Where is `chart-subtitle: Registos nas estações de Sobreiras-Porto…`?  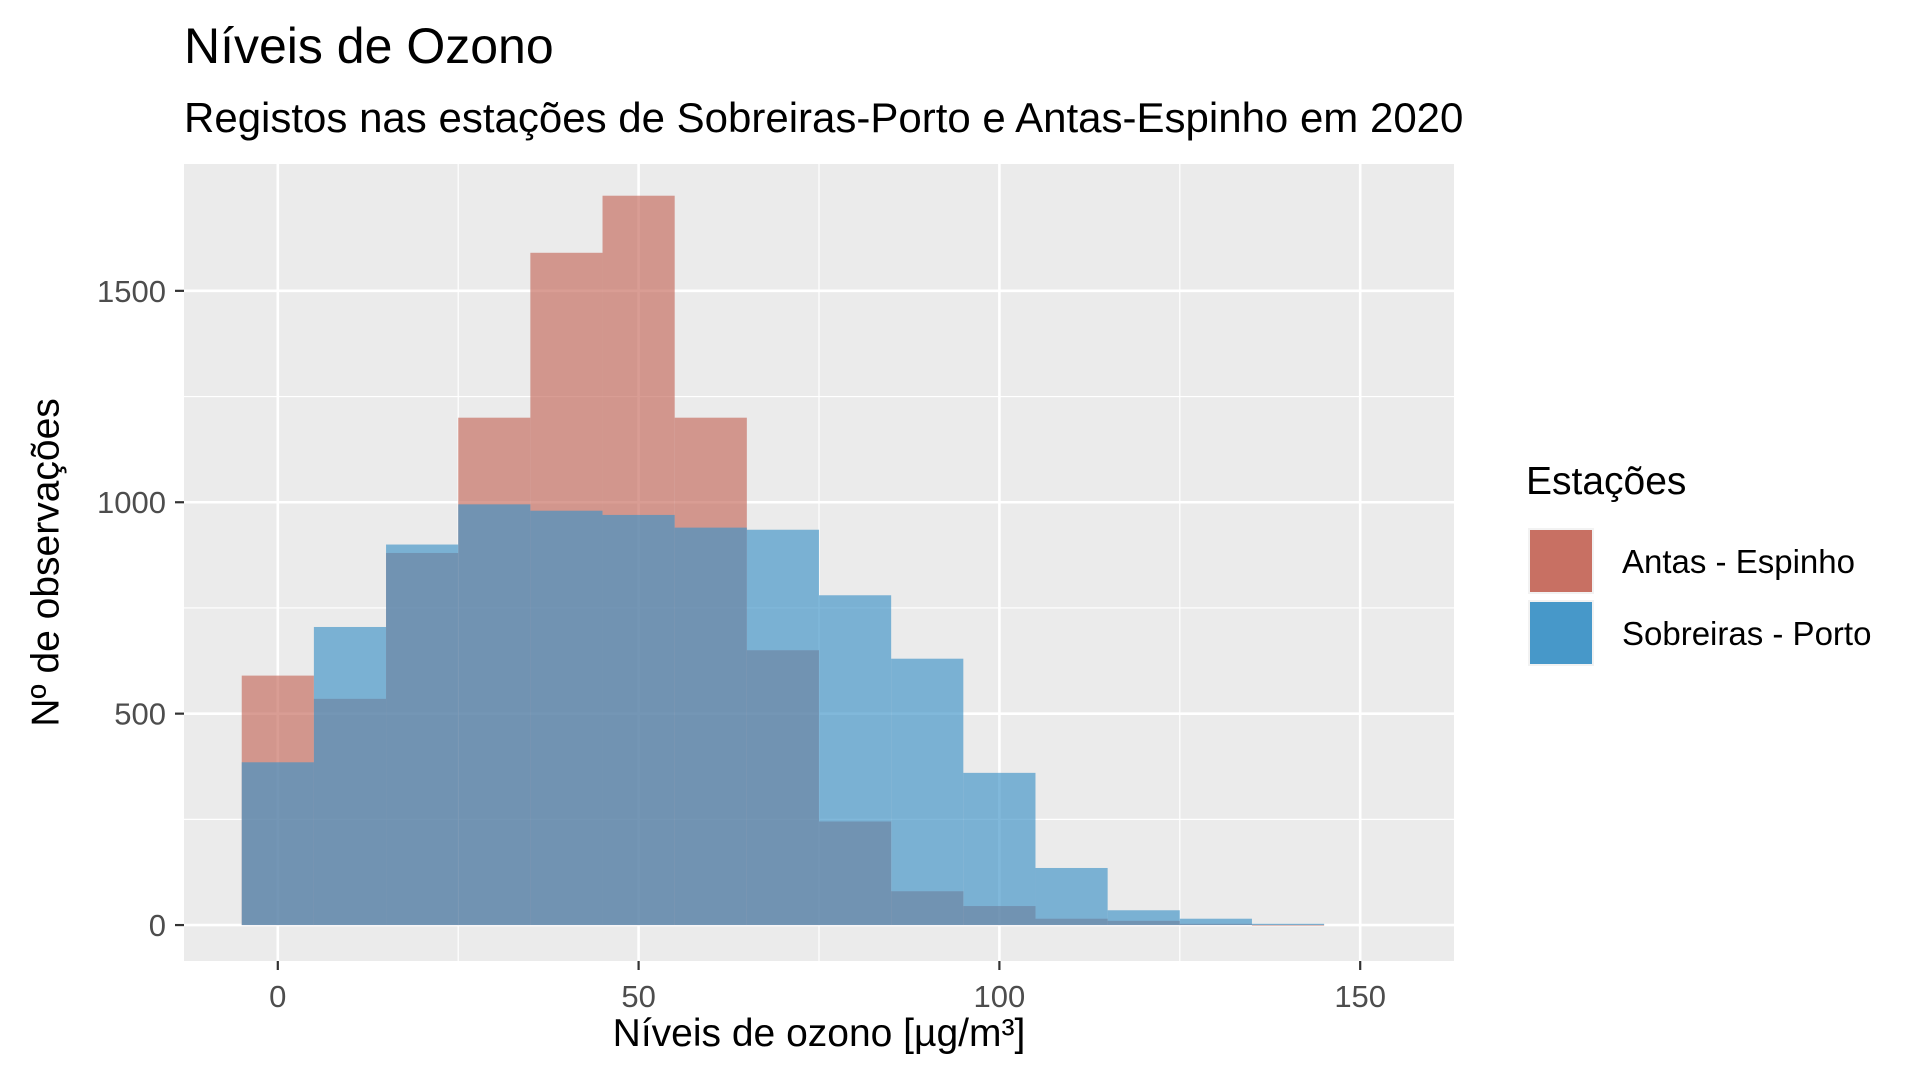 chart-subtitle: Registos nas estações de Sobreiras-Porto… is located at coordinates (824, 117).